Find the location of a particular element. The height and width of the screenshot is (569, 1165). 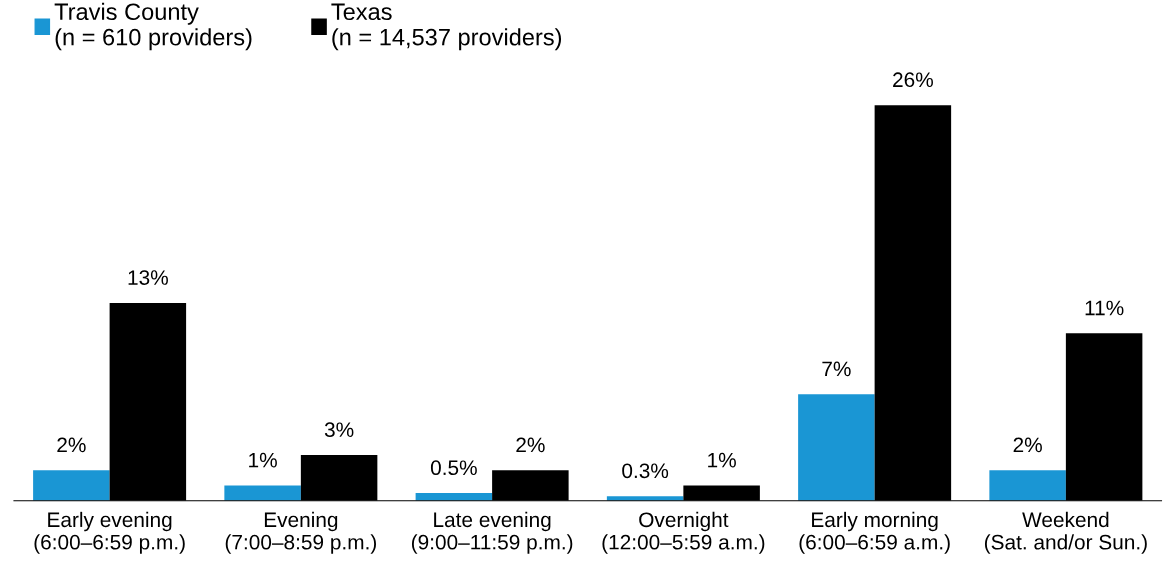

data-label: 3% is located at coordinates (339, 430).